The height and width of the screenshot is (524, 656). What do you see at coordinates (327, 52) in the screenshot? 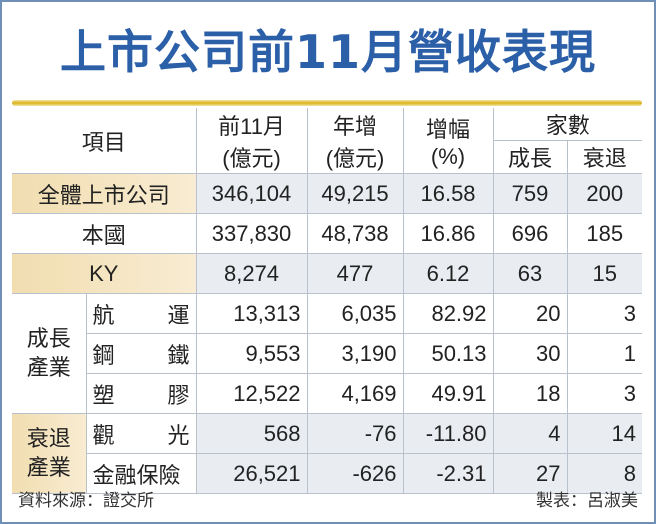
I see `page-title: 上市公司前11月營收表現` at bounding box center [327, 52].